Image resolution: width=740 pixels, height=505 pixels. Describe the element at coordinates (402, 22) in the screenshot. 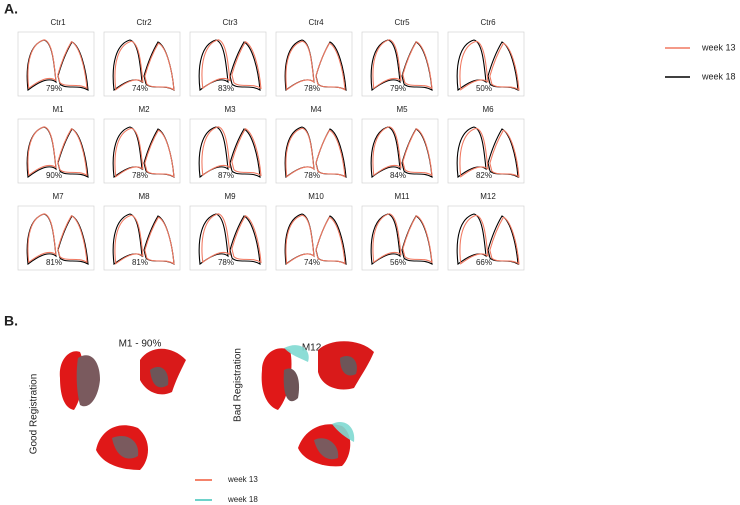

I see `panel-title: Ctr5` at that location.